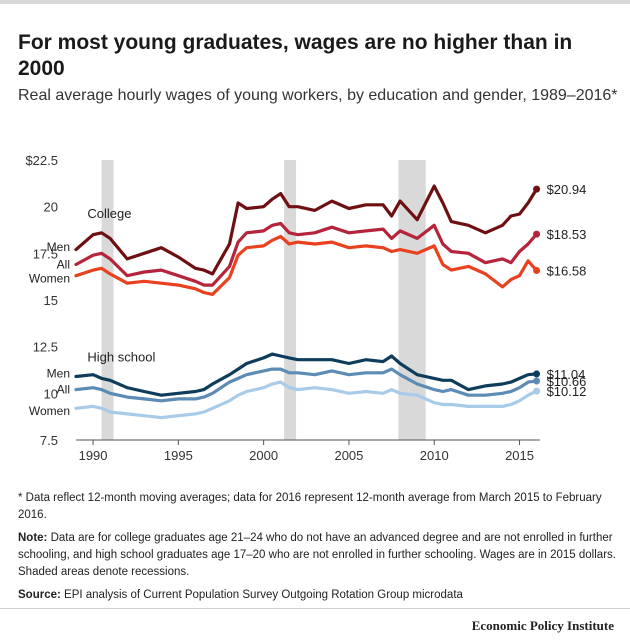 This screenshot has width=630, height=643. Describe the element at coordinates (537, 391) in the screenshot. I see `high-school-women-end-point` at that location.